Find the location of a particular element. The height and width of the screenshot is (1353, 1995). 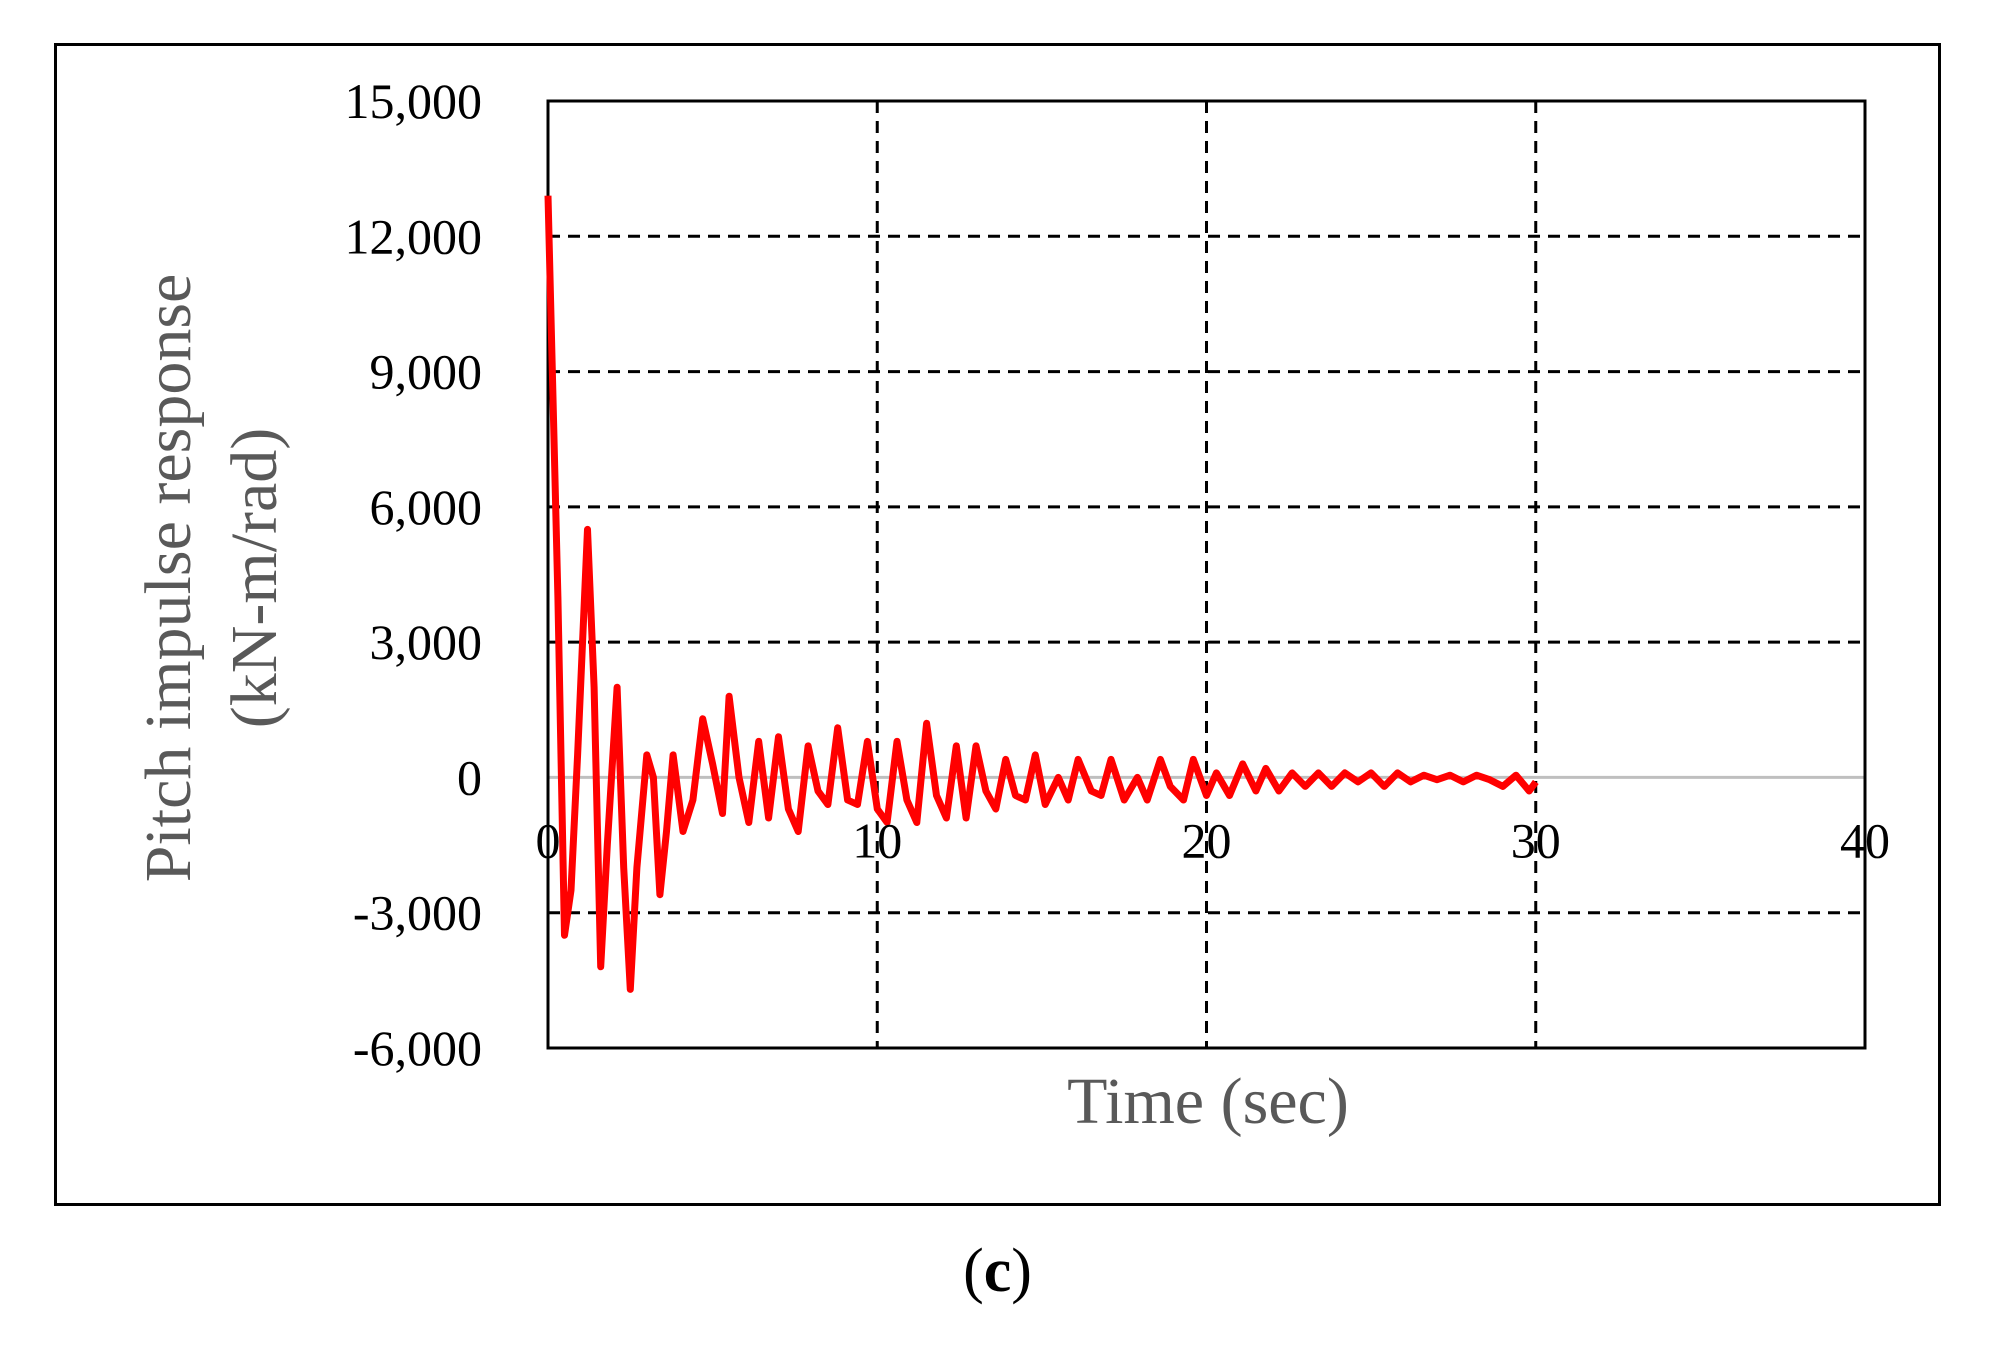

y-tick-label: 3,000 is located at coordinates (426, 642).